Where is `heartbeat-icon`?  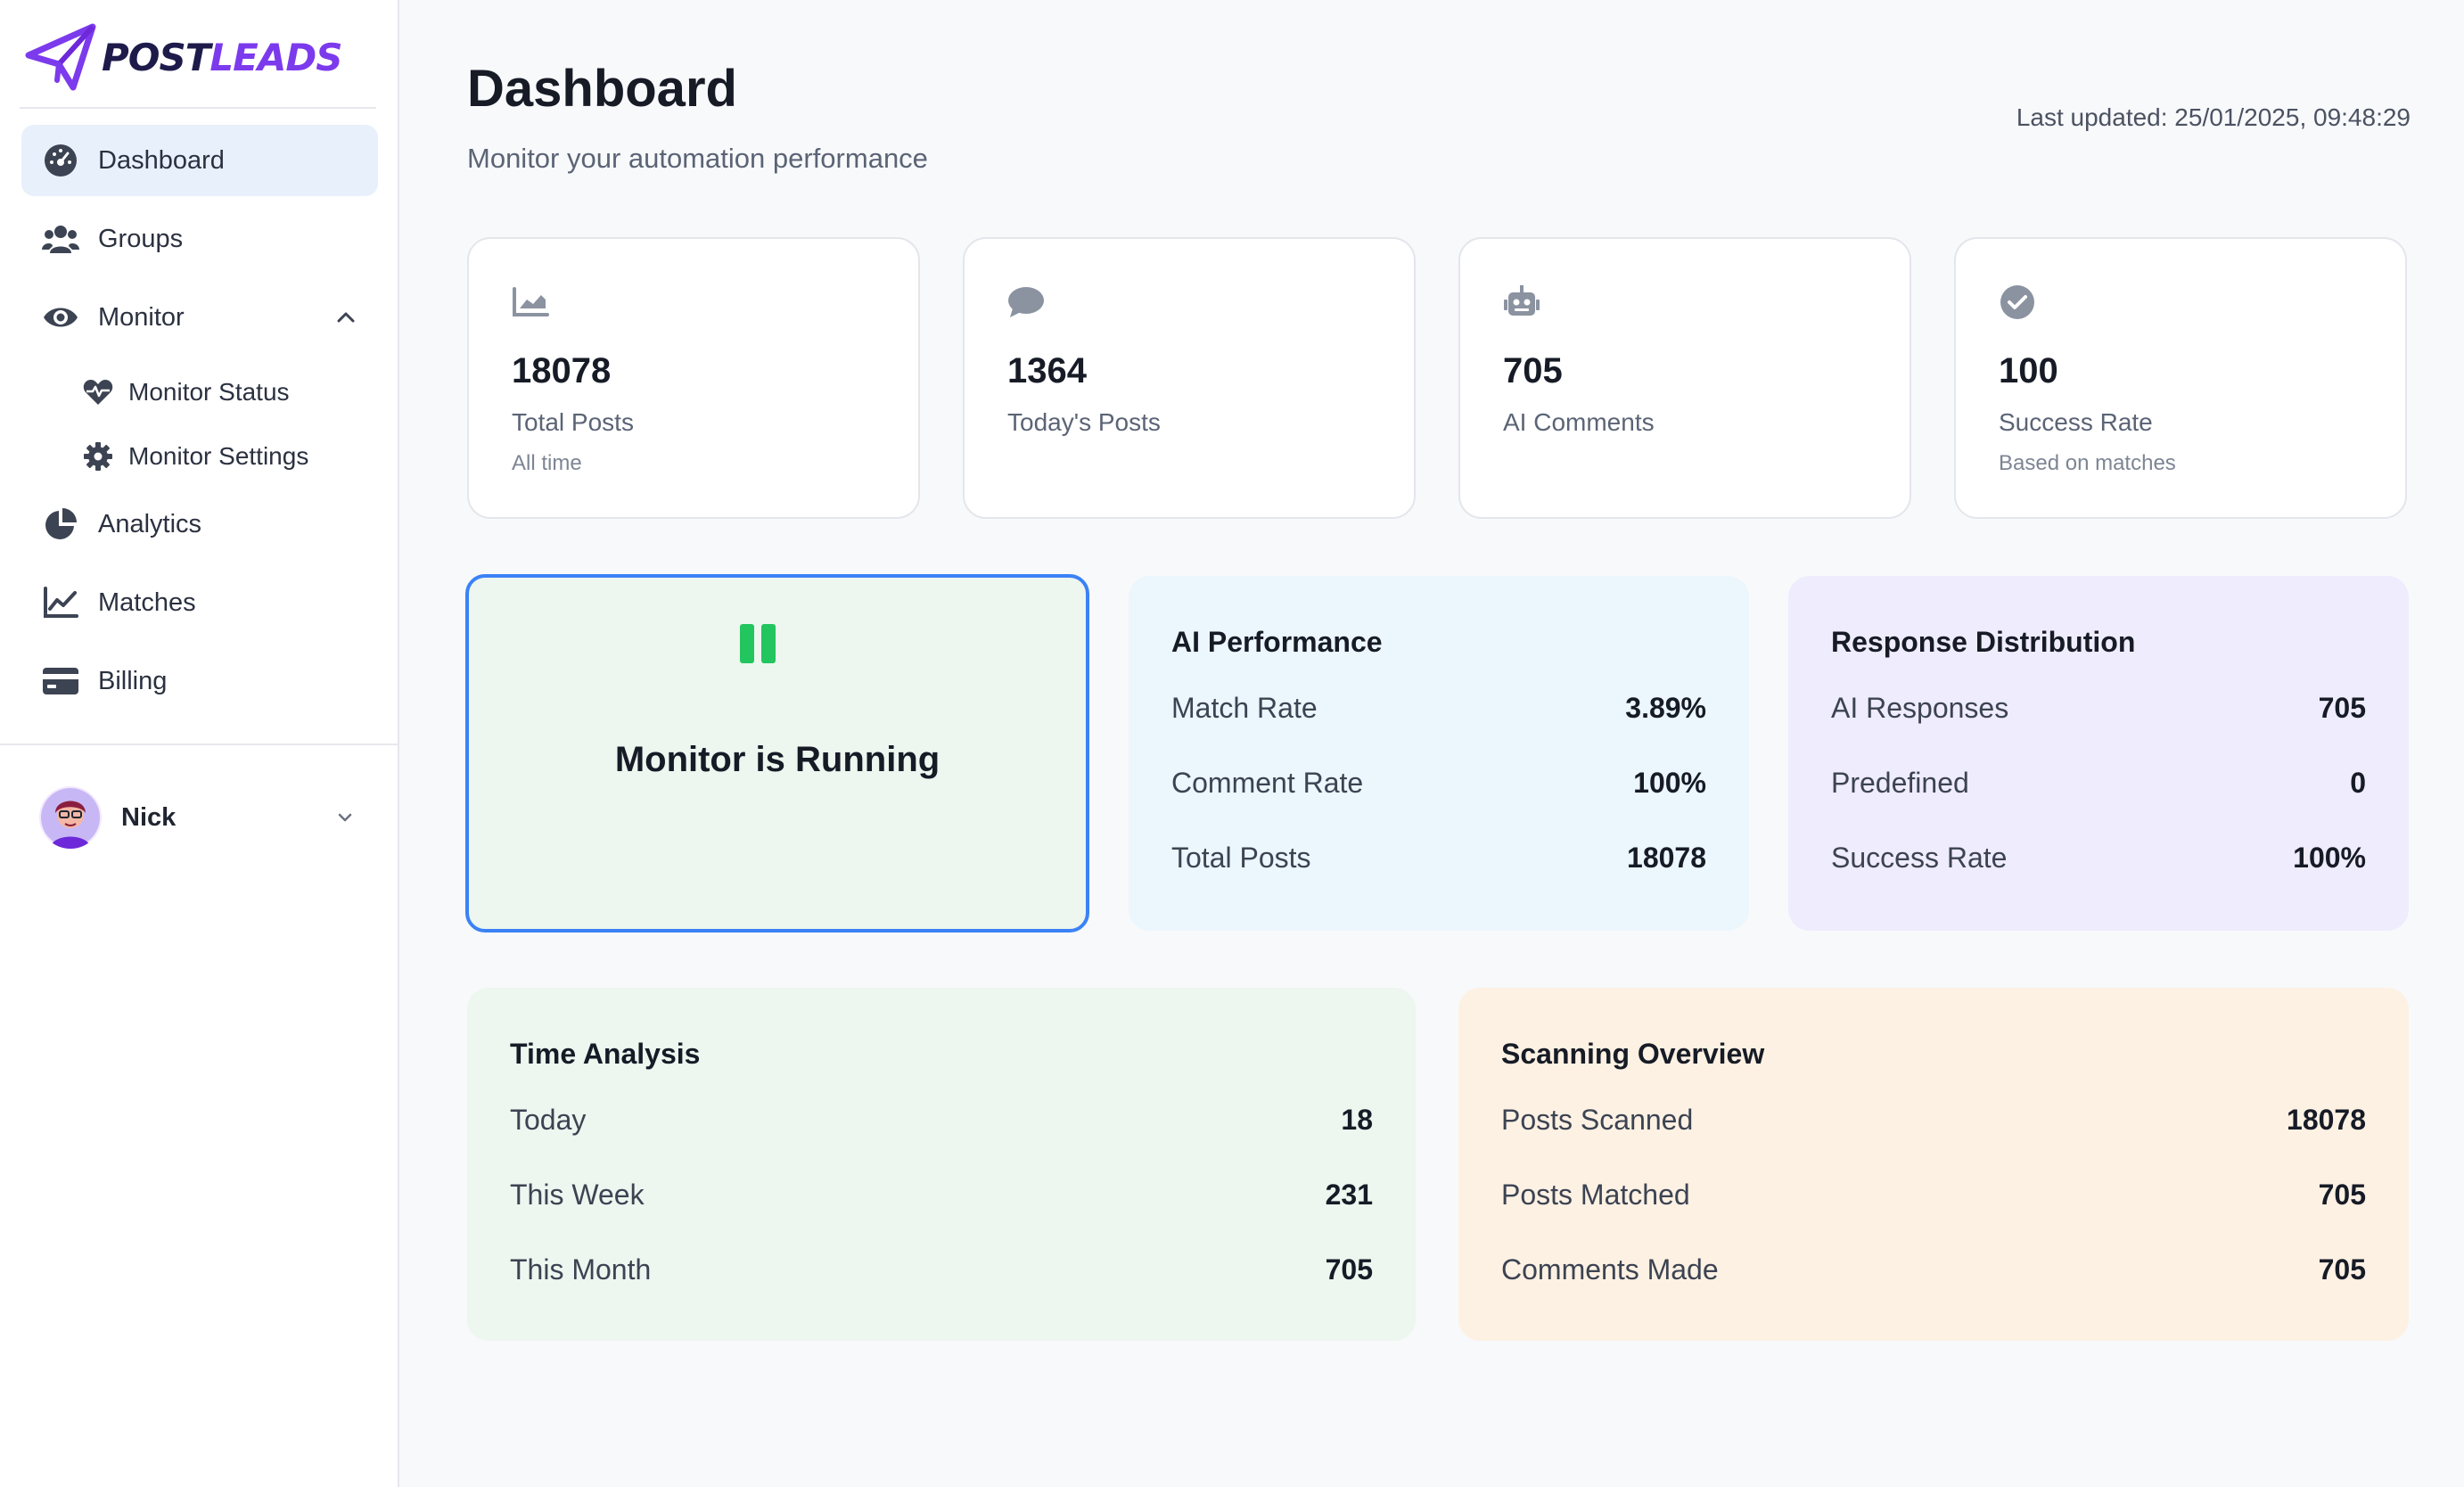 heartbeat-icon is located at coordinates (98, 392).